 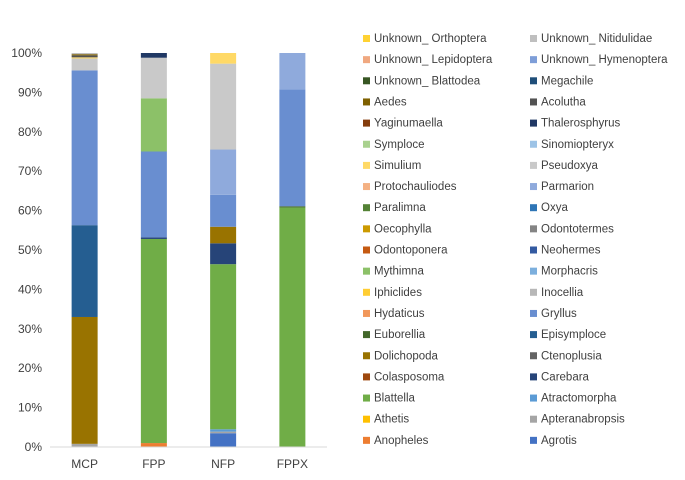 What do you see at coordinates (30, 289) in the screenshot?
I see `y-tick-label: 40%` at bounding box center [30, 289].